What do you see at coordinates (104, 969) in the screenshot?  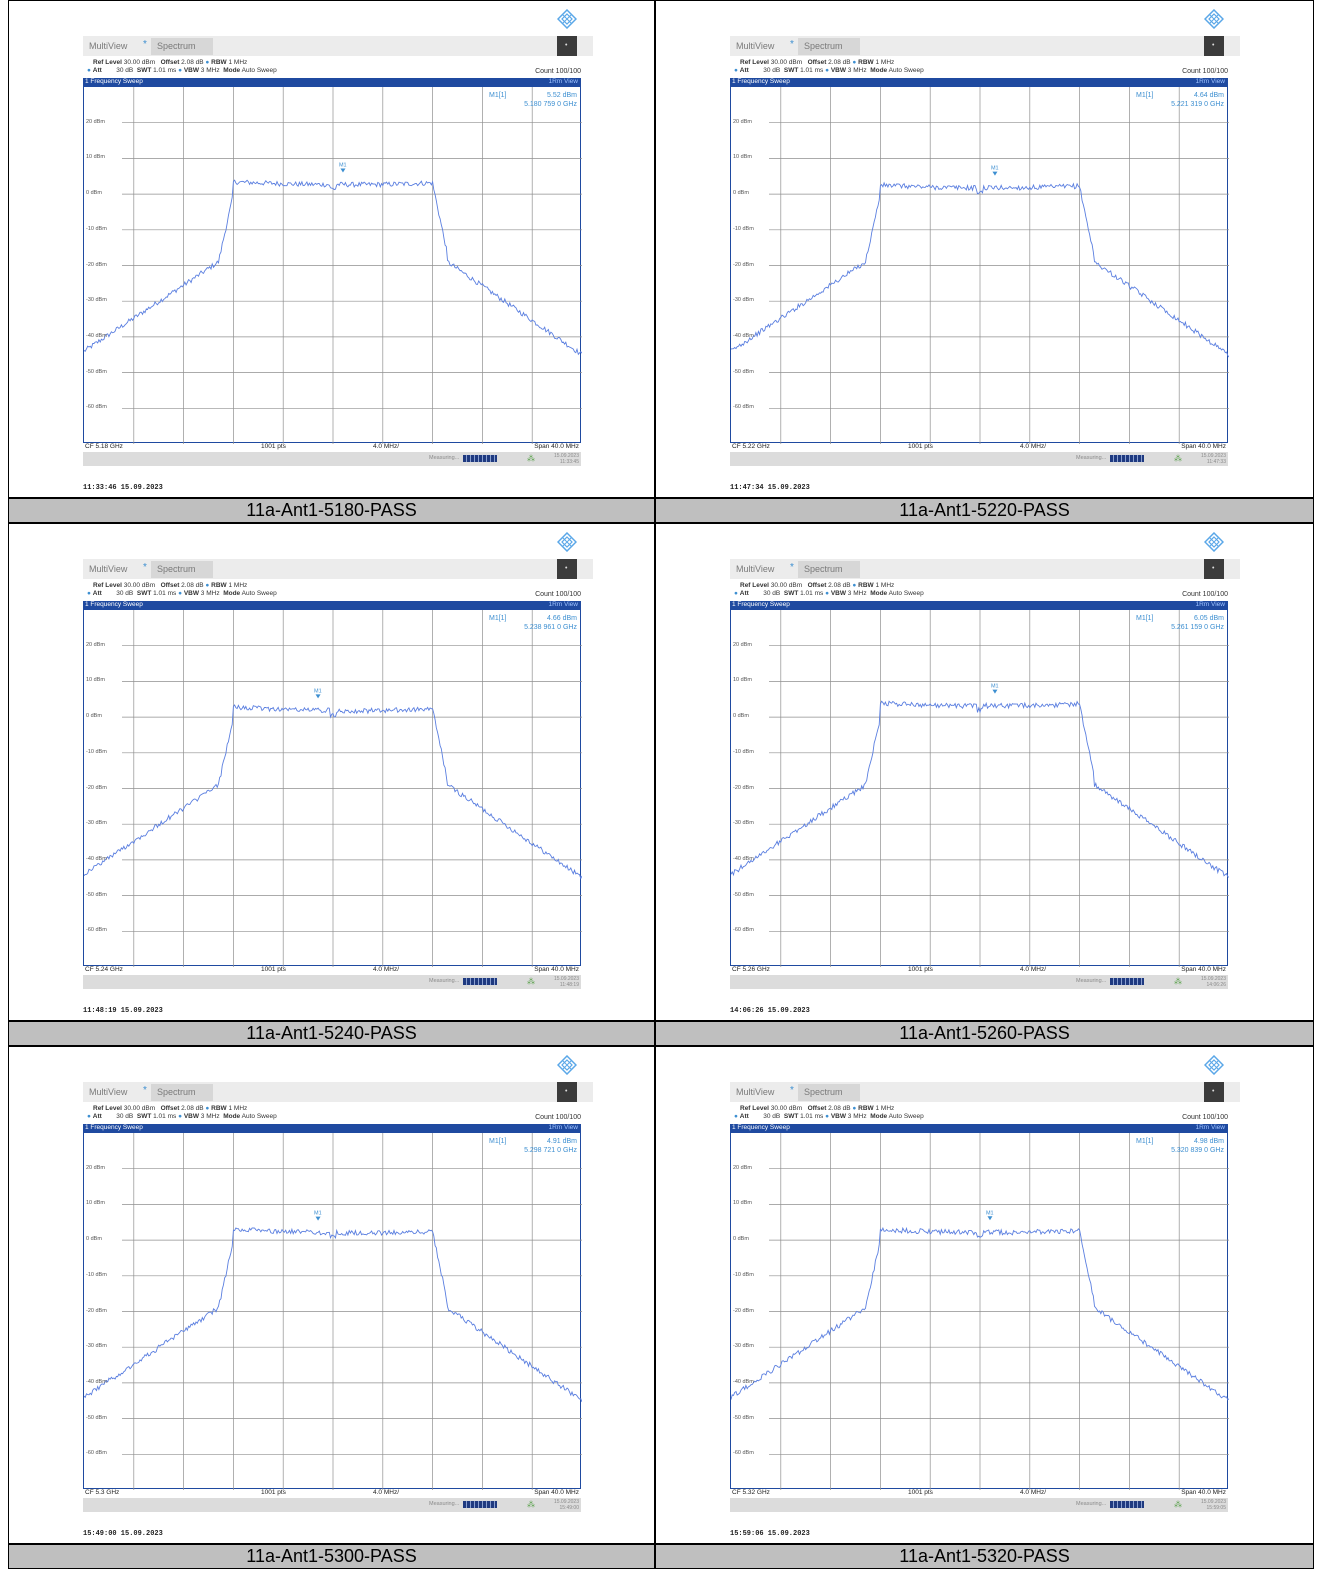 I see `center-frequency: CF 5.24 GHz` at bounding box center [104, 969].